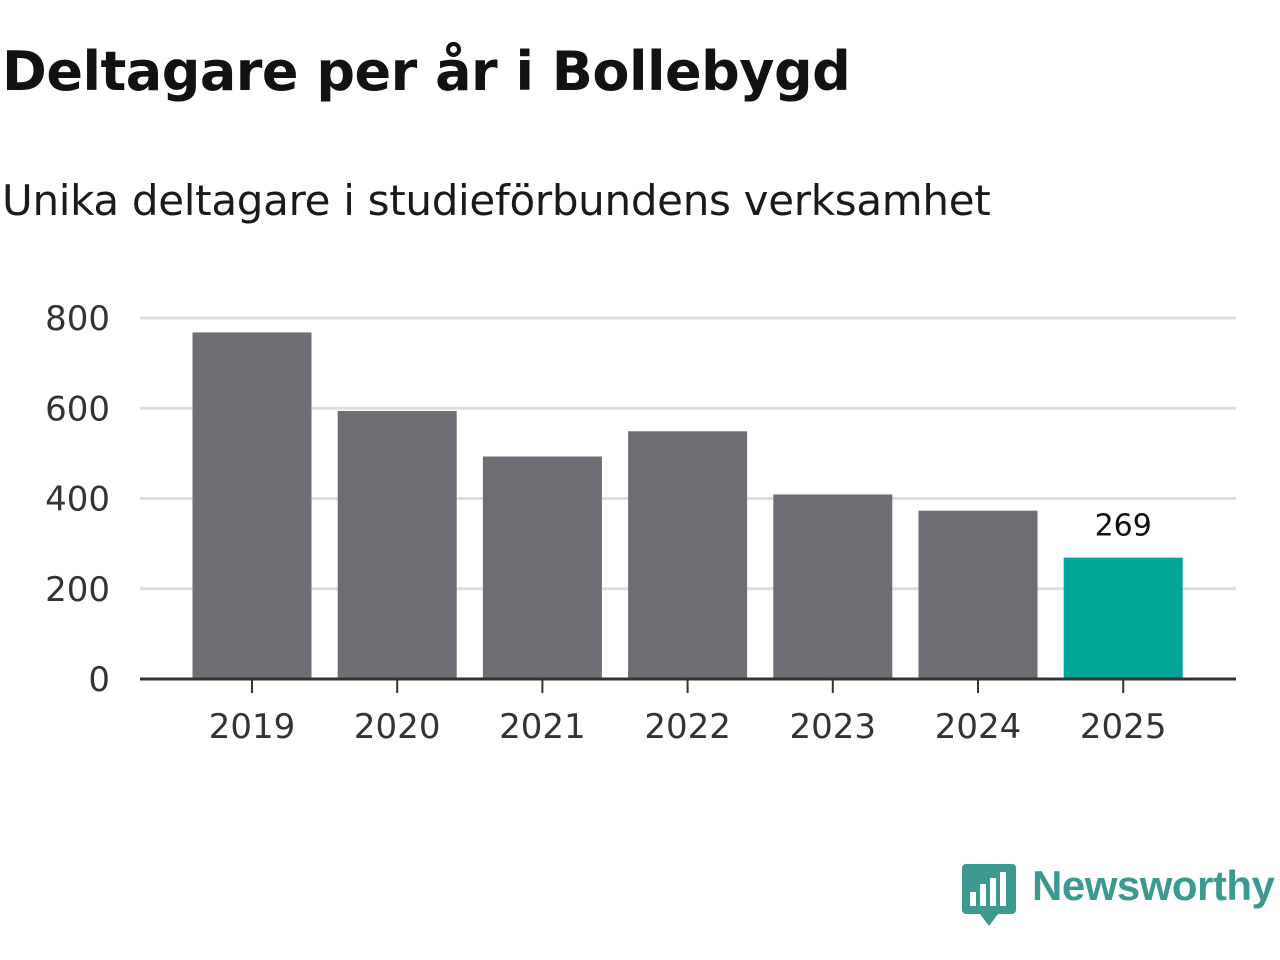  Describe the element at coordinates (252, 727) in the screenshot. I see `x-tick-label: 2019` at that location.